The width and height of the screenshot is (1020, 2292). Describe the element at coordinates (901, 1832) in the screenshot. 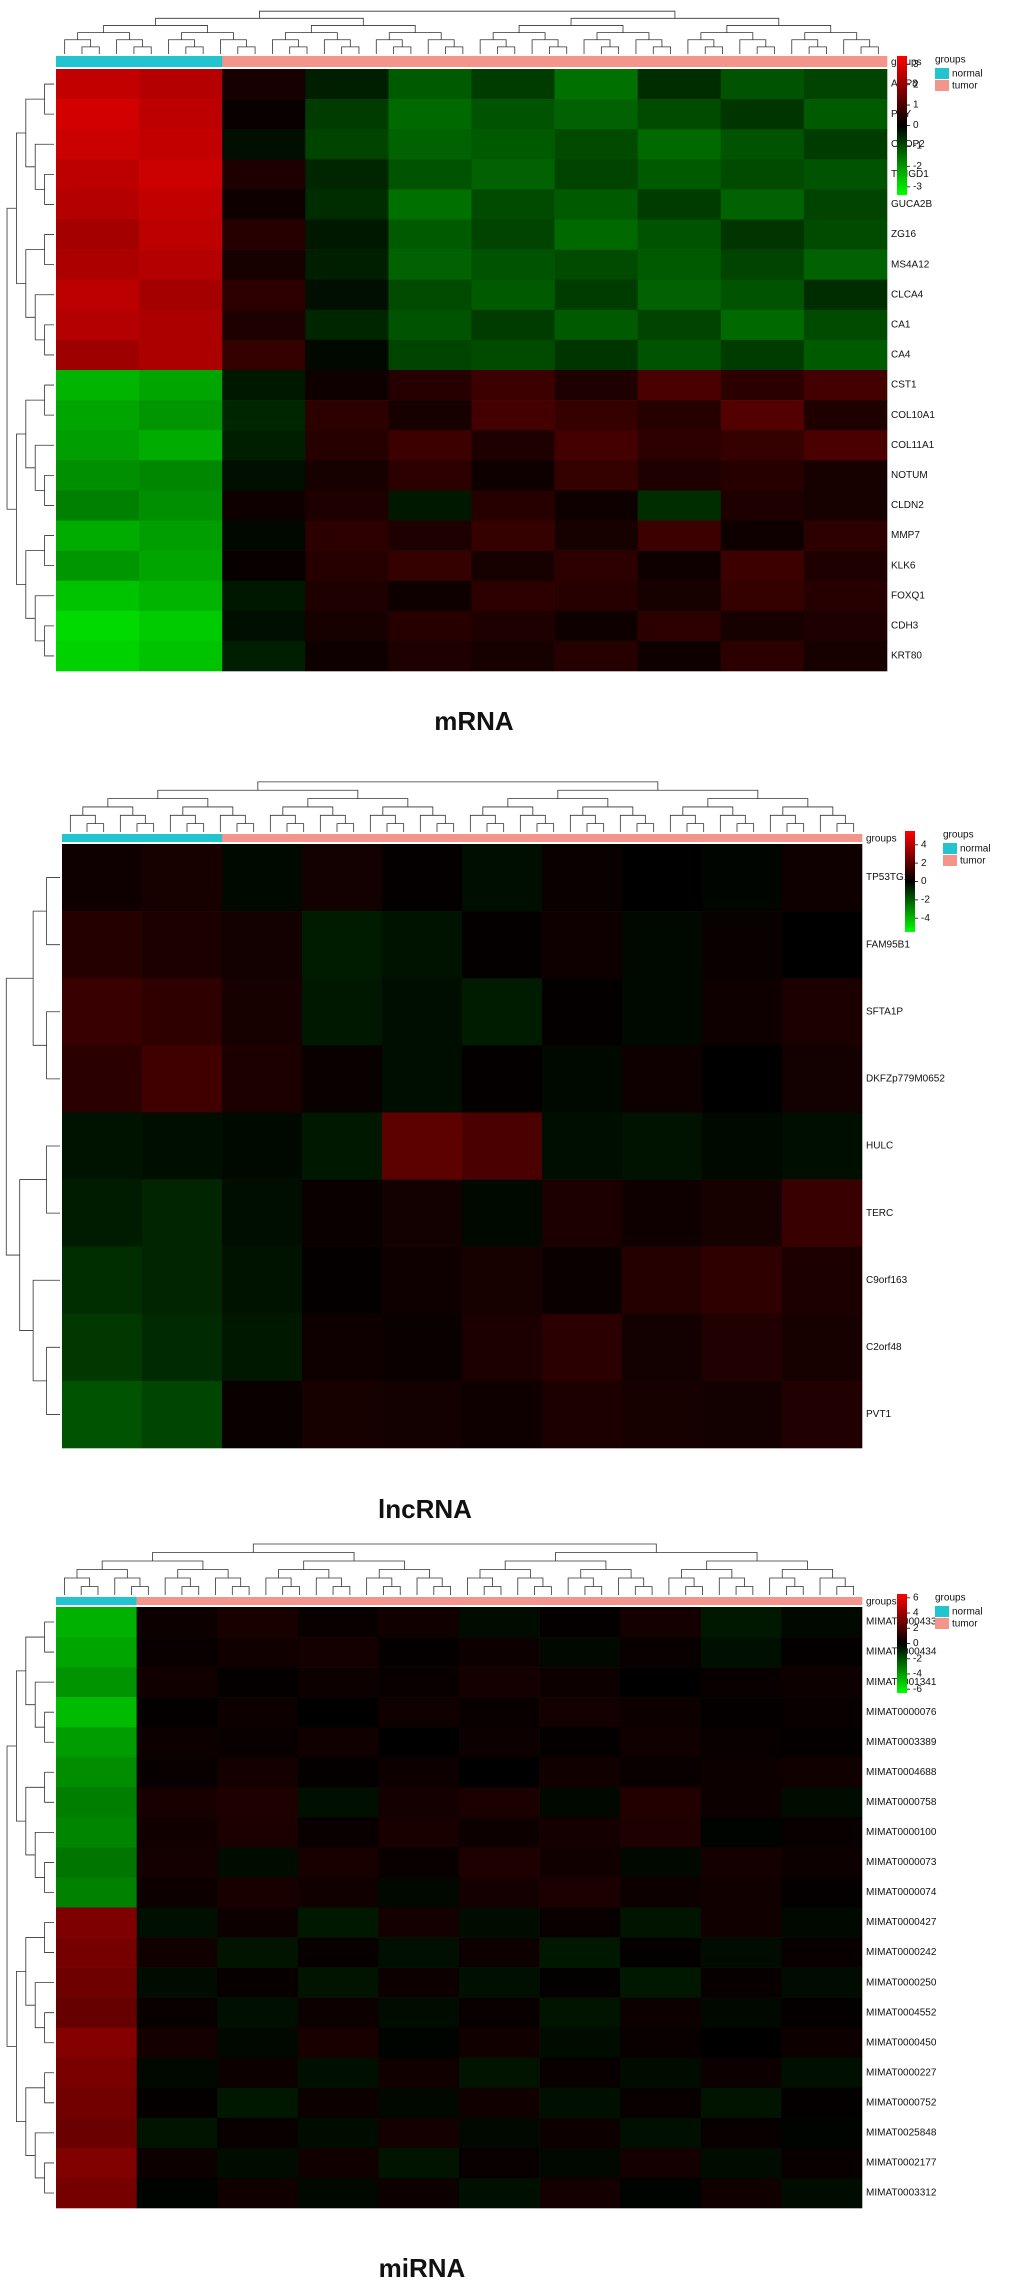

I see `row-label: MIMAT0000100` at that location.